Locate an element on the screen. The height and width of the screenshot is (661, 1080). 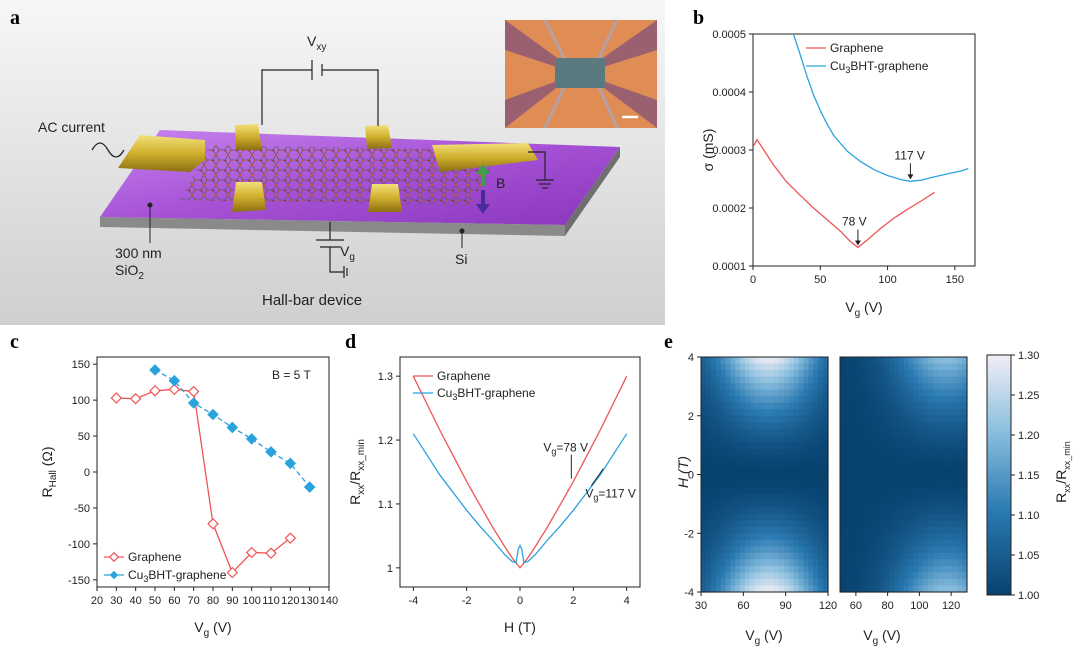
legend-c-graphene-marker is located at coordinates (114, 557).